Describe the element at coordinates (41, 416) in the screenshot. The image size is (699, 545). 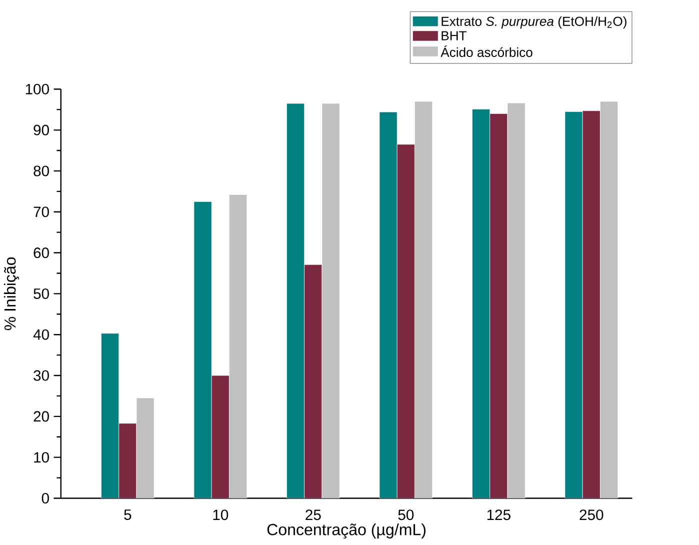
I see `y-tick-label: 20` at that location.